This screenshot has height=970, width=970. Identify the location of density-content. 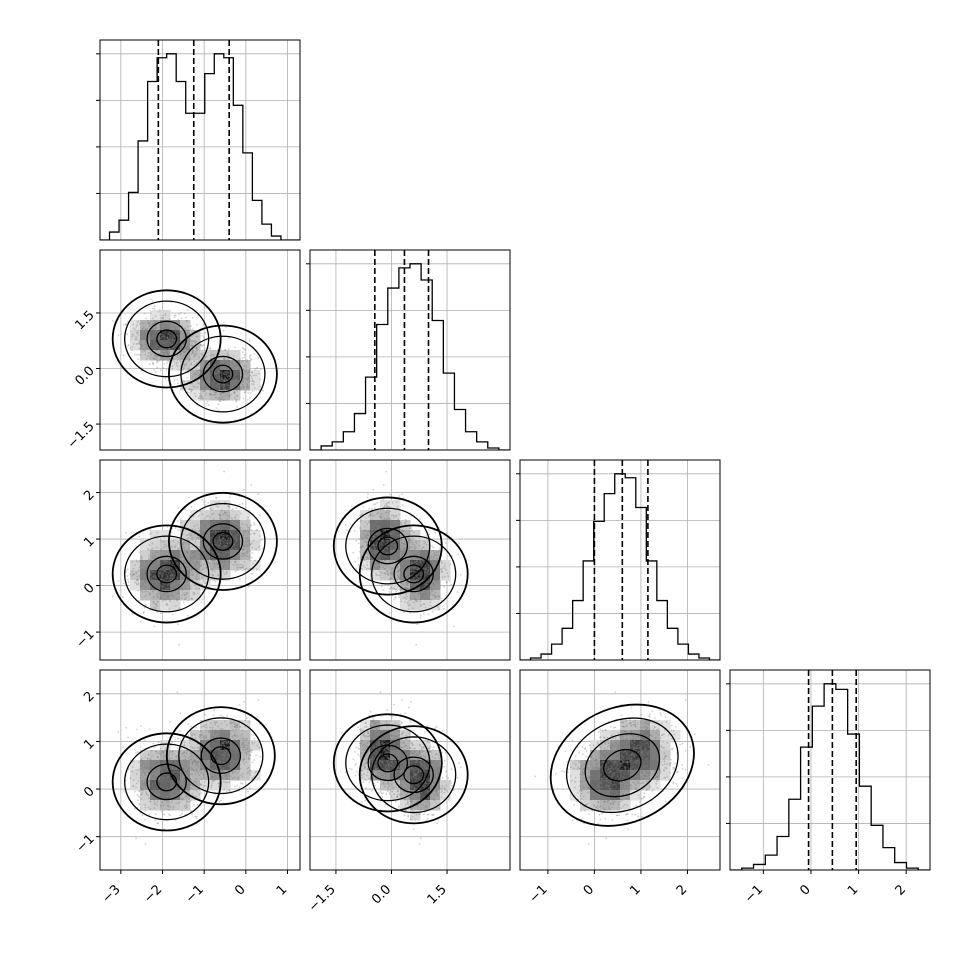
(193, 768).